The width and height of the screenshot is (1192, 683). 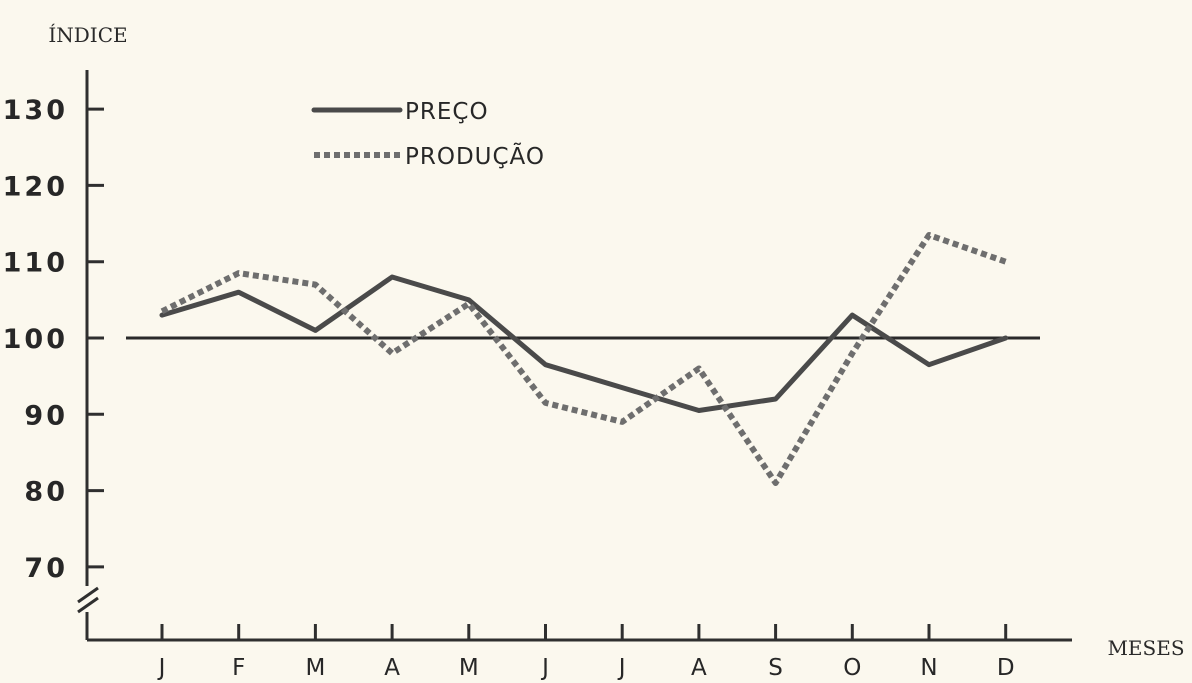 What do you see at coordinates (1145, 648) in the screenshot?
I see `x-axis-label: MESES` at bounding box center [1145, 648].